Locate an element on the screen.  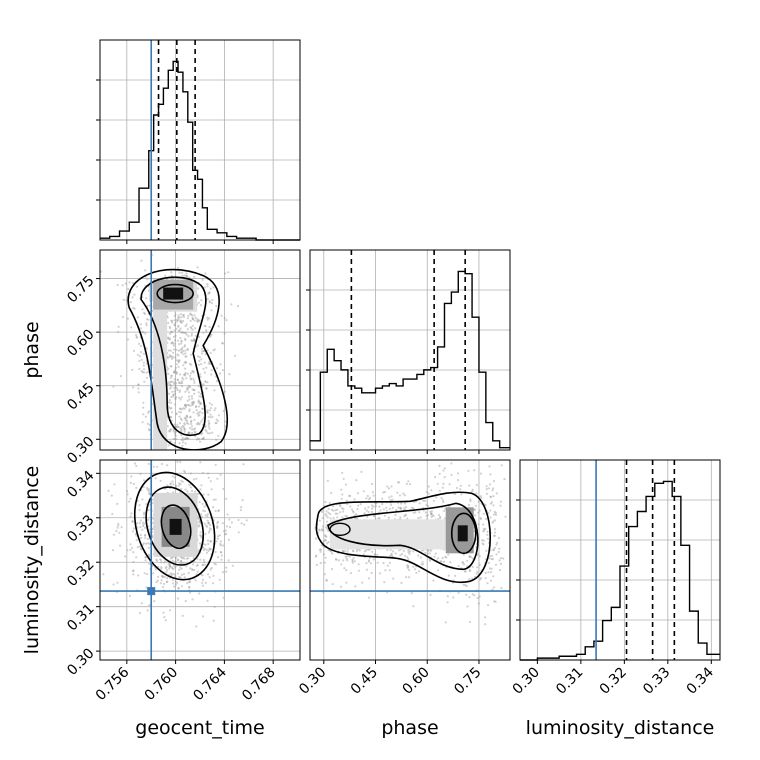
xtick-label-luminosity_distance-0: 0.30 is located at coordinates (526, 680).